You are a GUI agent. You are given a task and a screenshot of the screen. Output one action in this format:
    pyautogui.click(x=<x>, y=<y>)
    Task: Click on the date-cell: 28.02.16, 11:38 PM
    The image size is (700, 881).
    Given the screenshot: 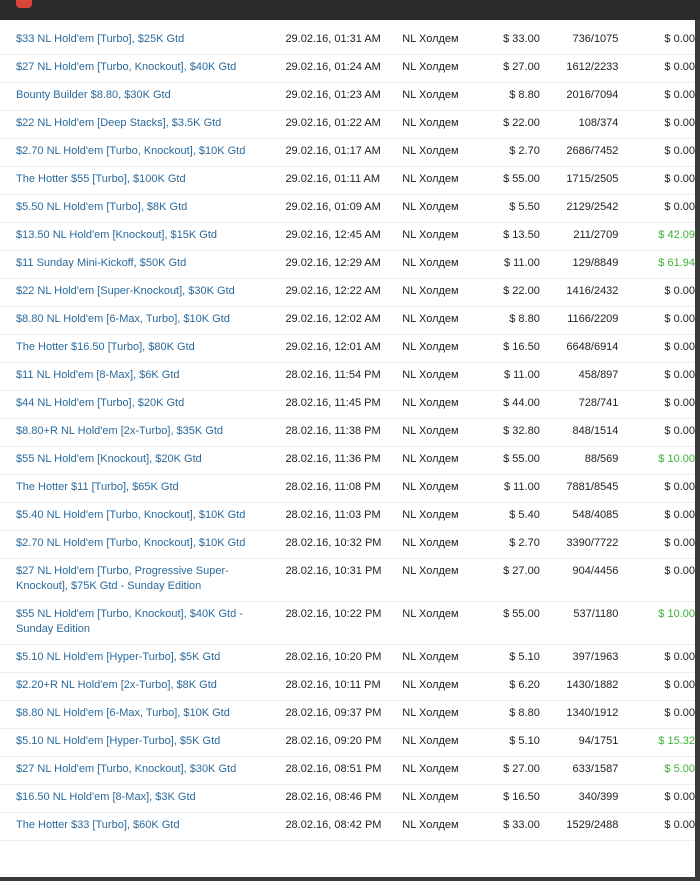 What is the action you would take?
    pyautogui.click(x=344, y=432)
    